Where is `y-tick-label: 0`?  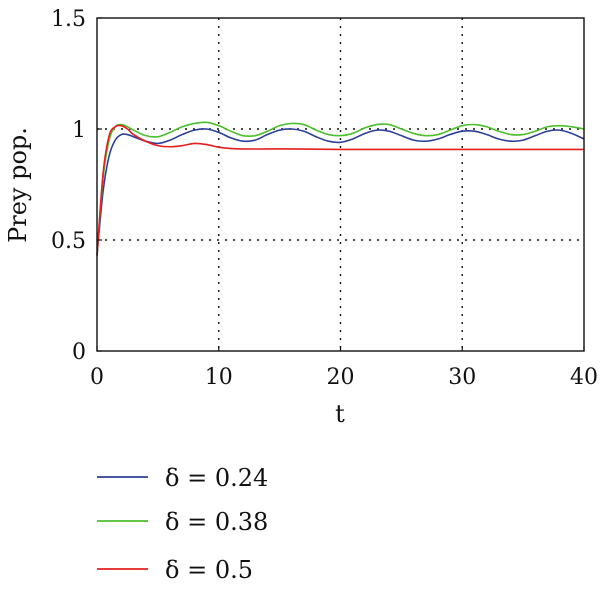 y-tick-label: 0 is located at coordinates (79, 352).